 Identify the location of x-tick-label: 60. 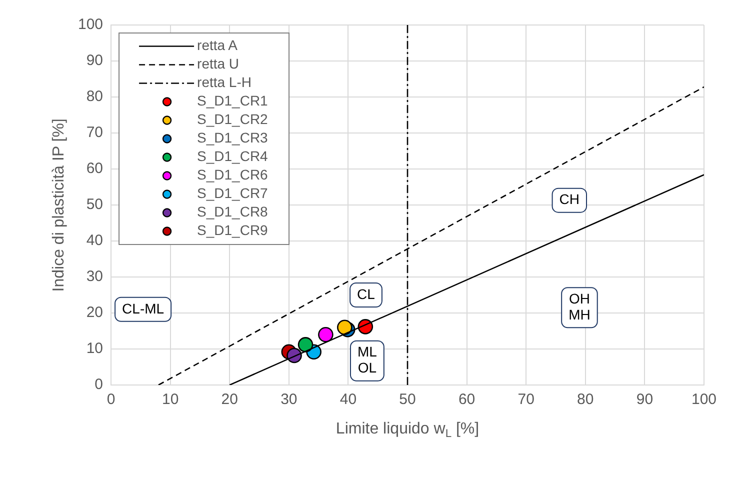
(467, 399).